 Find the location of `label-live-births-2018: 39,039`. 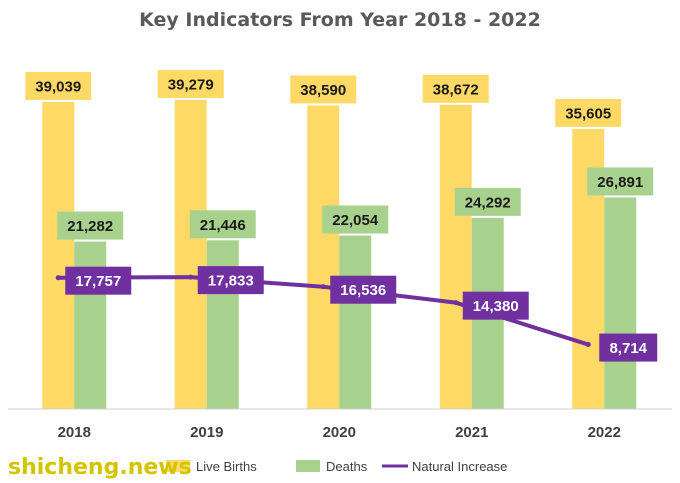

label-live-births-2018: 39,039 is located at coordinates (58, 86).